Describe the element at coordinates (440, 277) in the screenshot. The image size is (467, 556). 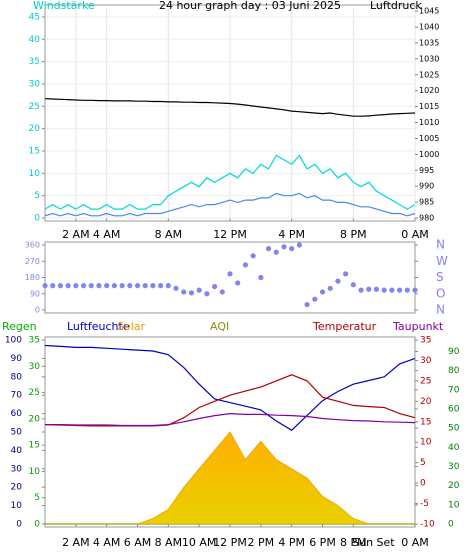
I see `y-tick-label: S` at that location.